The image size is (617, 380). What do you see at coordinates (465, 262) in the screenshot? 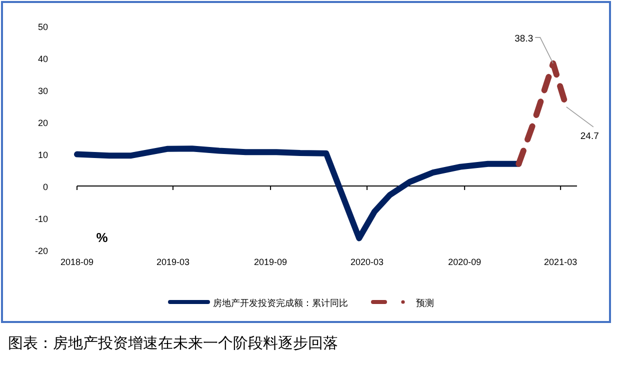
I see `x-tick-label: 2020-09` at bounding box center [465, 262].